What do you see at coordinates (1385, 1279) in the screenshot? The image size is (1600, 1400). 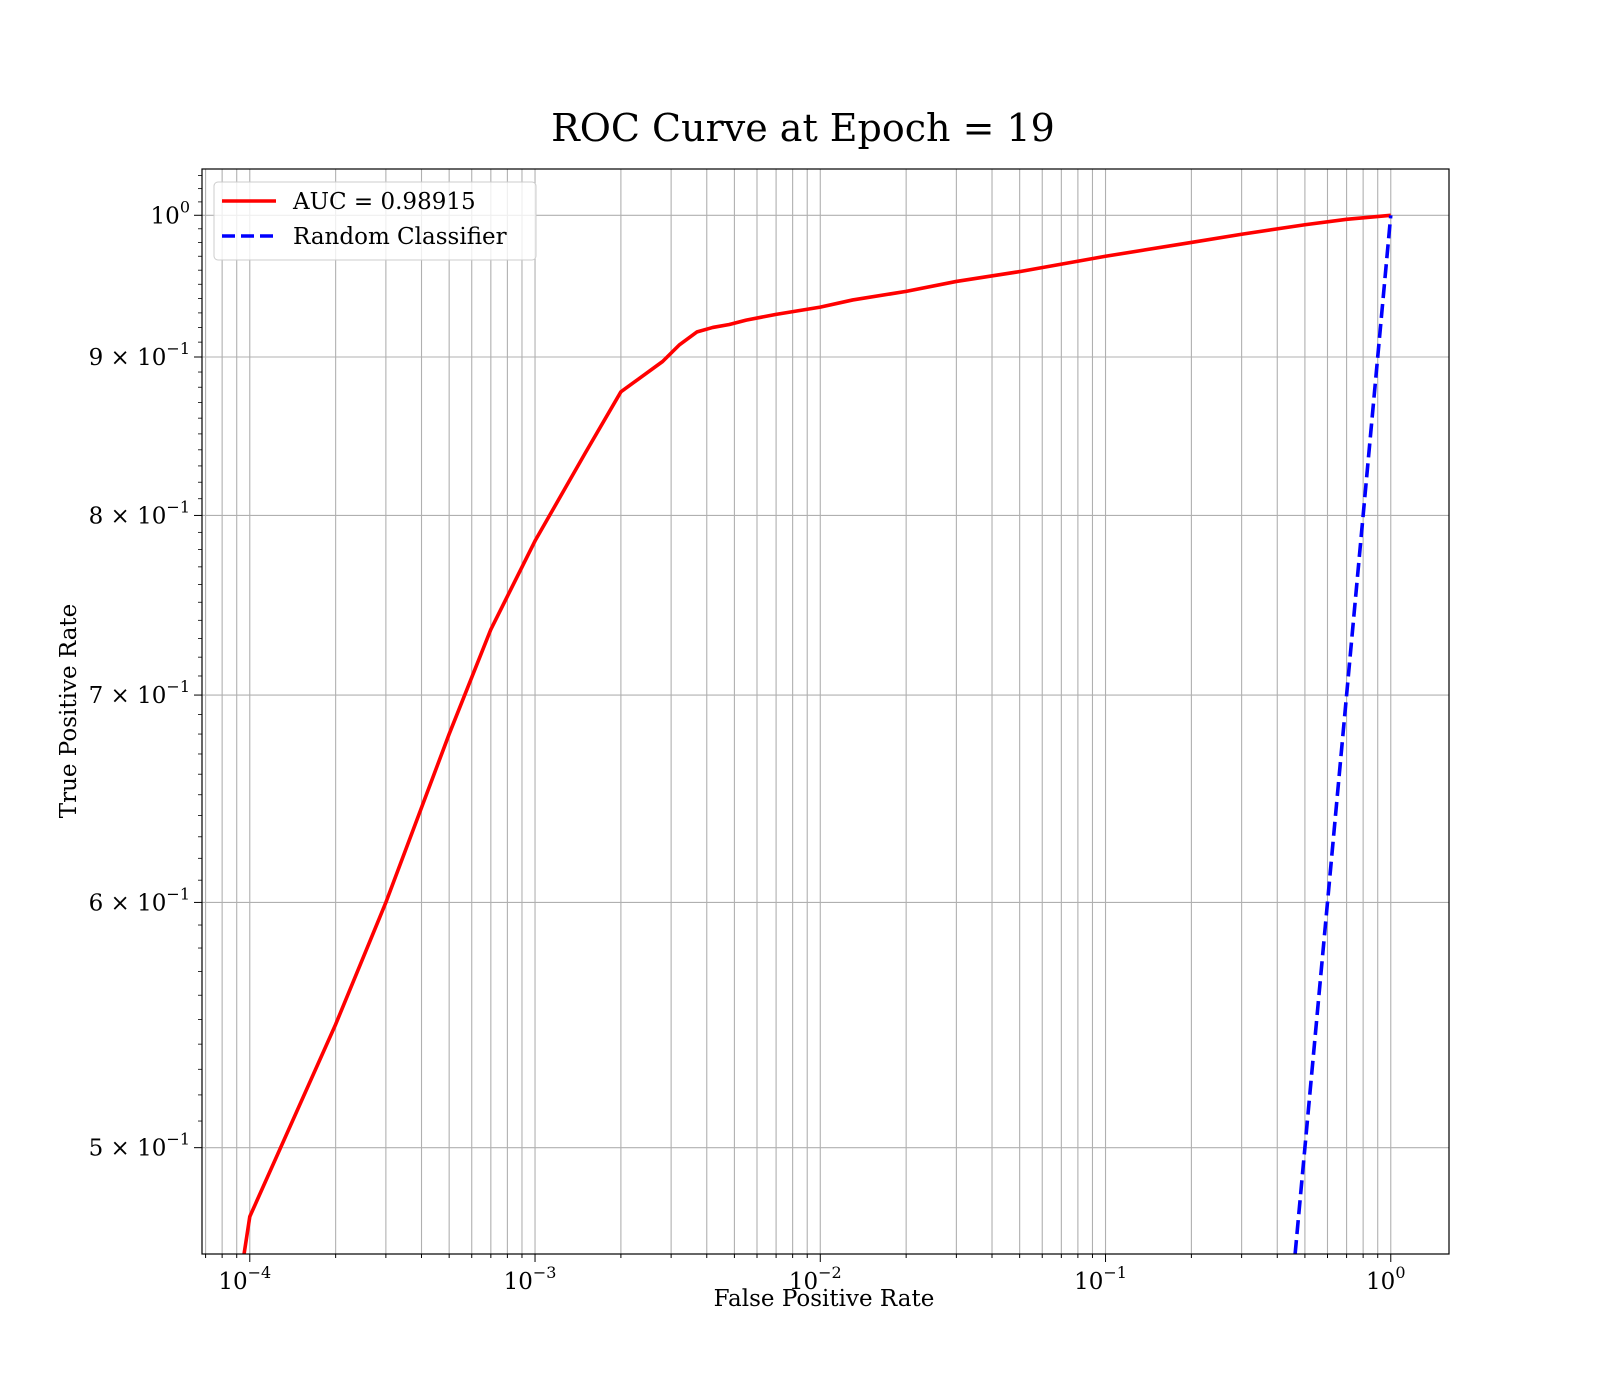 I see `x-tick-label: 10⁰` at bounding box center [1385, 1279].